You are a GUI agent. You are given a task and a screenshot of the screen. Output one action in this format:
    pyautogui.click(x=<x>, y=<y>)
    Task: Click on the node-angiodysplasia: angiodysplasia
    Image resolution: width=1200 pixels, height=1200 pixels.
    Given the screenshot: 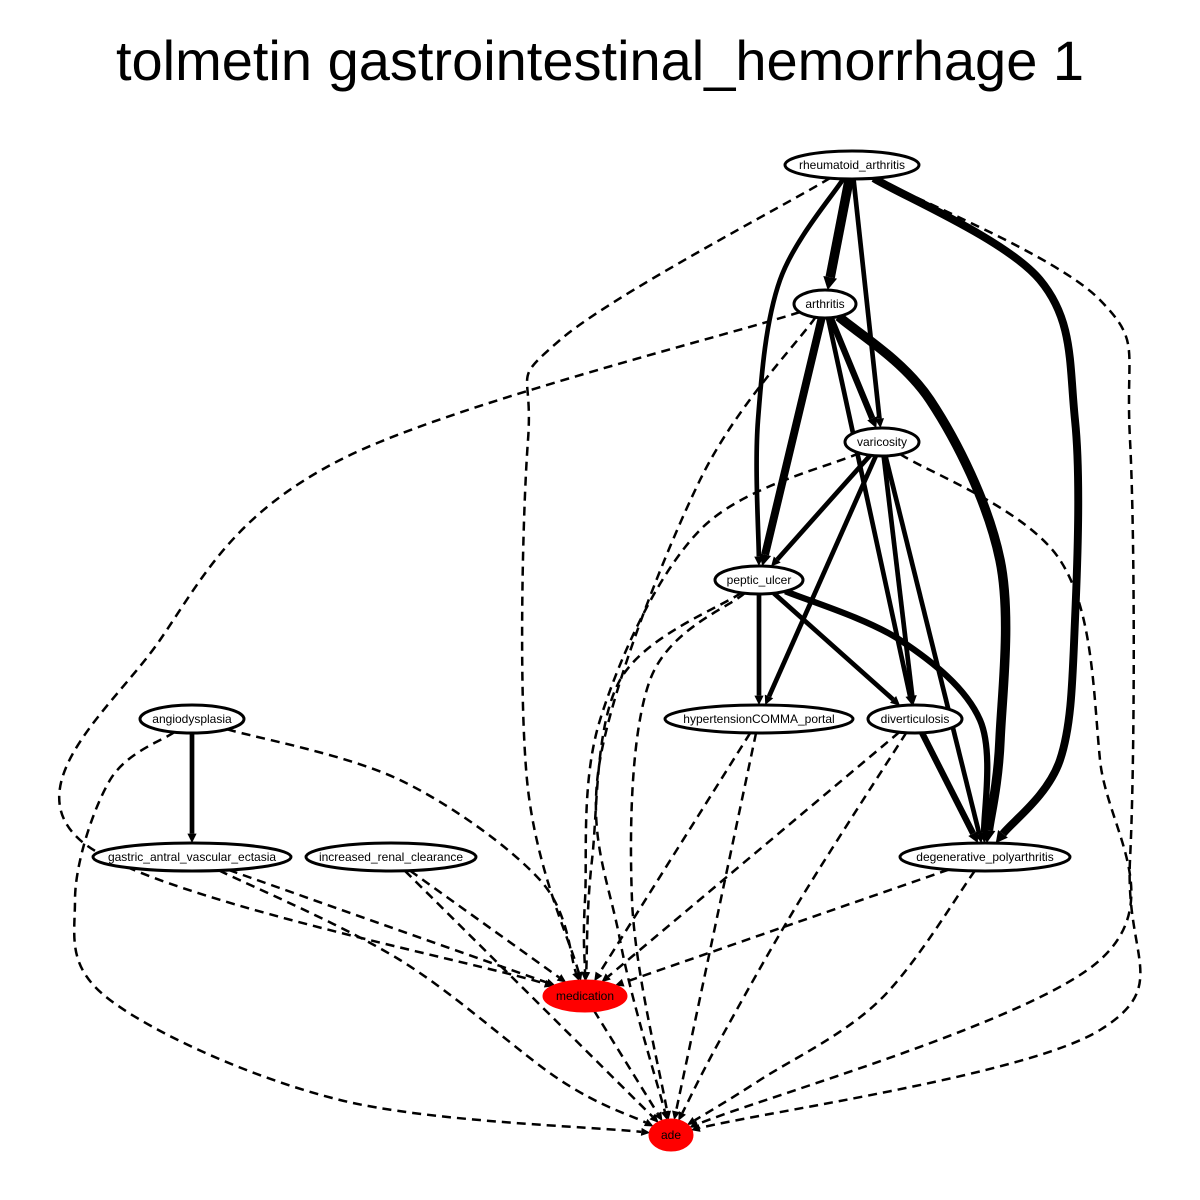 What is the action you would take?
    pyautogui.click(x=192, y=719)
    